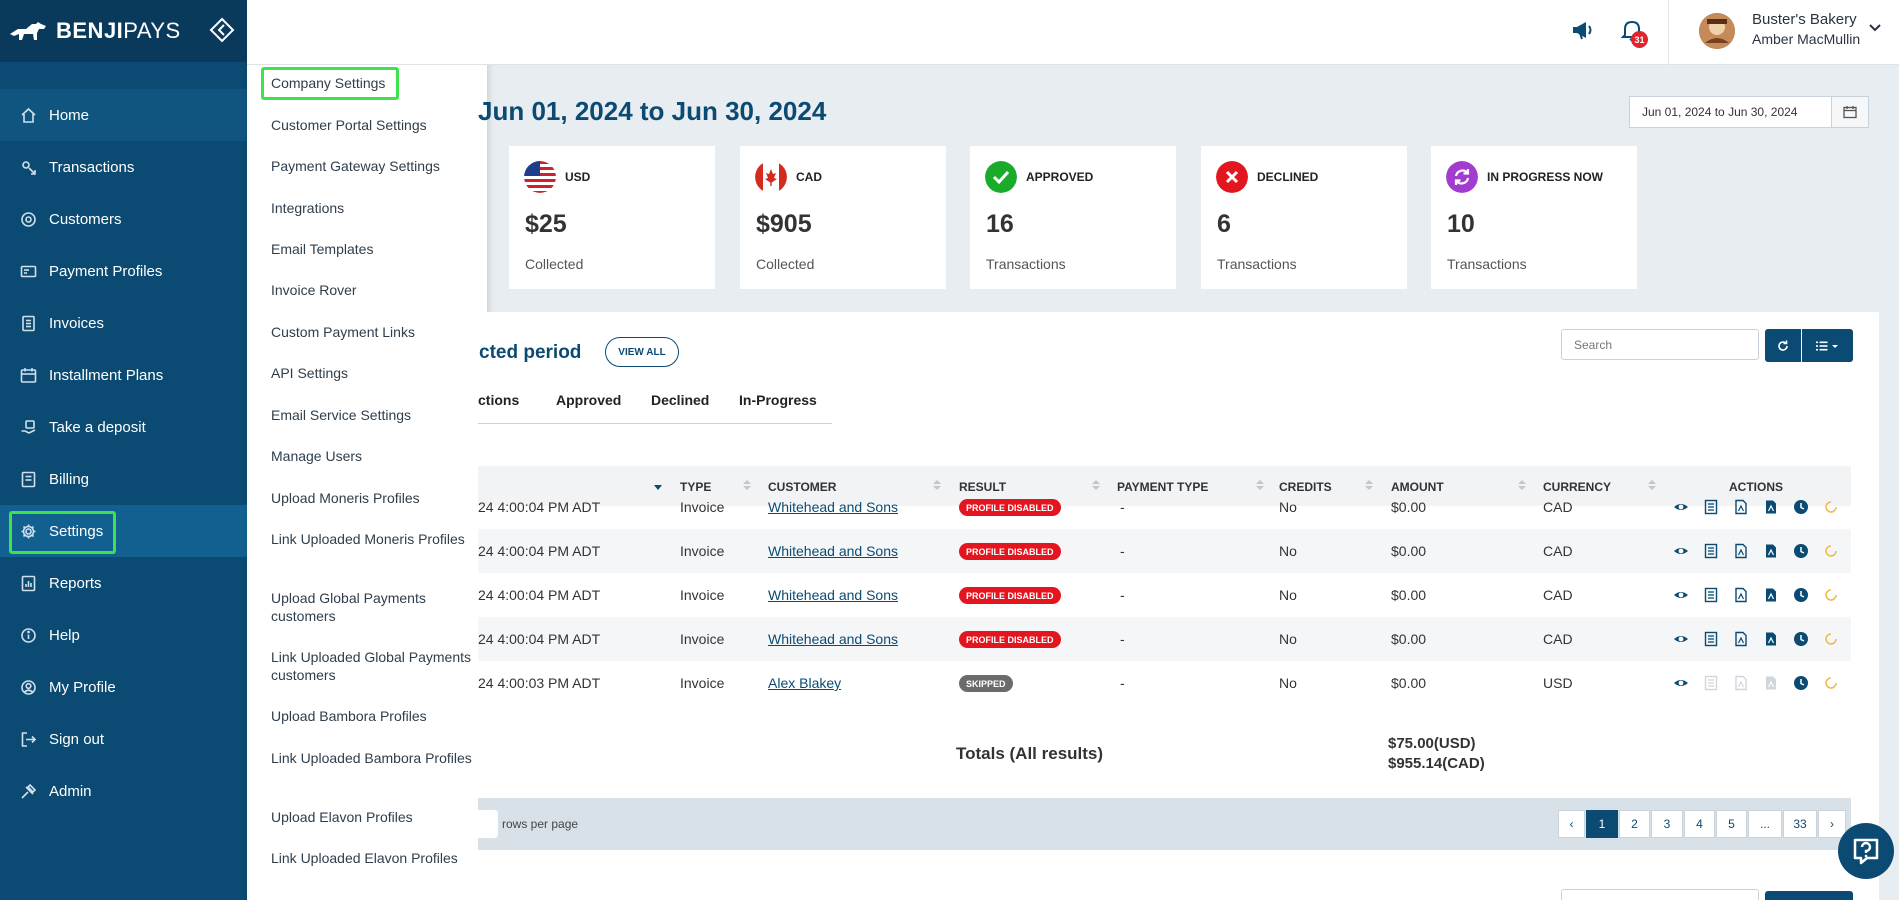 The image size is (1899, 900). I want to click on page-button: 2, so click(1634, 824).